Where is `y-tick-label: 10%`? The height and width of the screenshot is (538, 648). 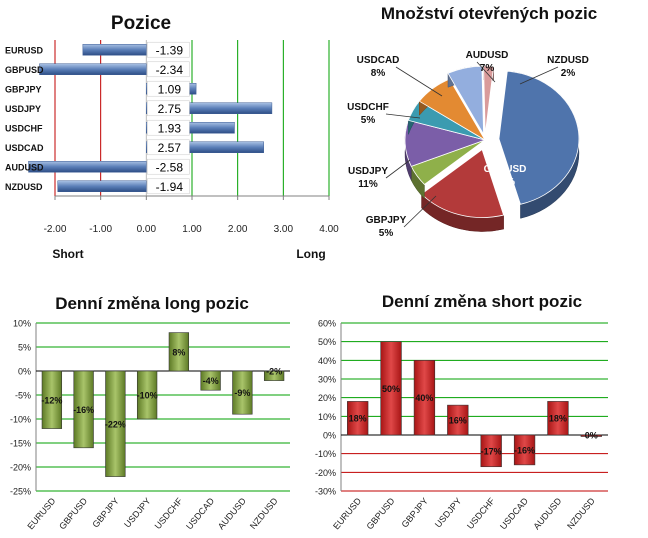 y-tick-label: 10% is located at coordinates (22, 324).